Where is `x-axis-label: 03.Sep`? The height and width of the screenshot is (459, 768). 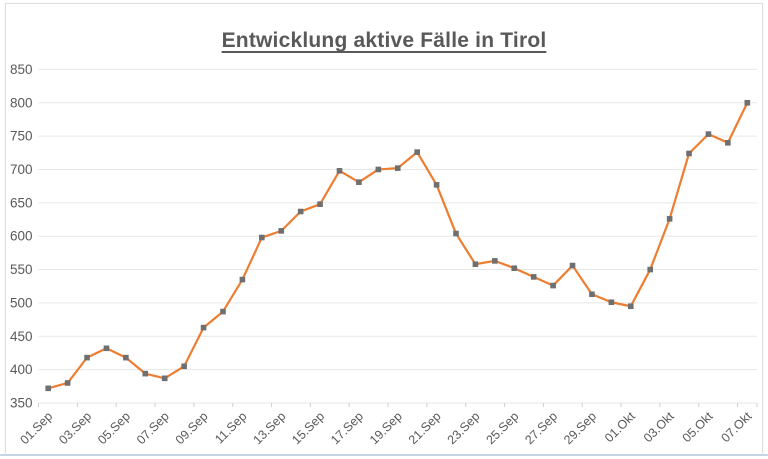 x-axis-label: 03.Sep is located at coordinates (75, 428).